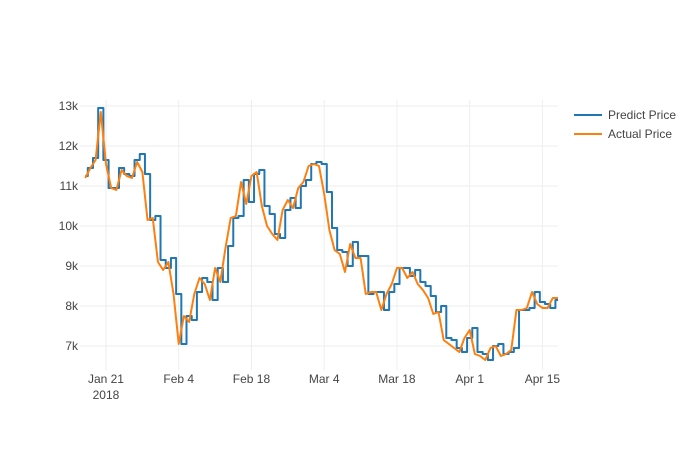 This screenshot has height=455, width=700. I want to click on y-tick-label: 10k, so click(69, 226).